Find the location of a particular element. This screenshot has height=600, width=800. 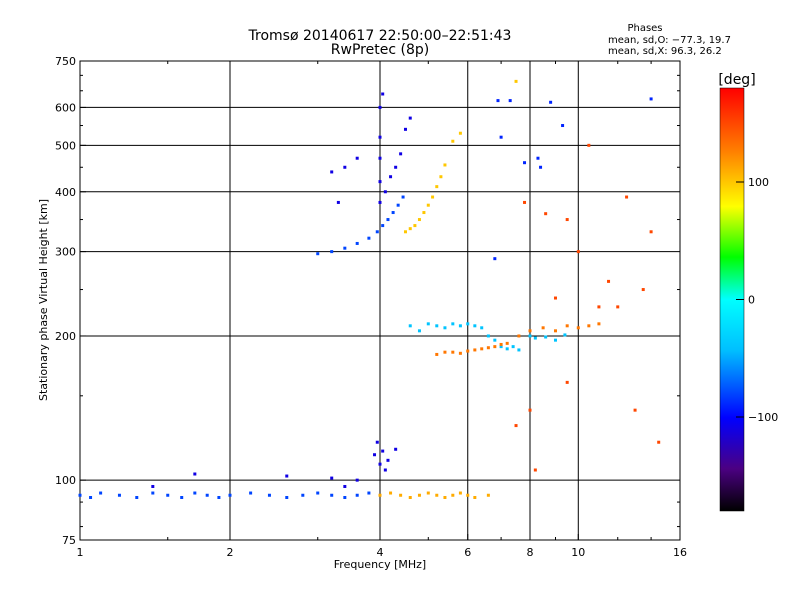

y-tick-label: 400 is located at coordinates (65, 192).